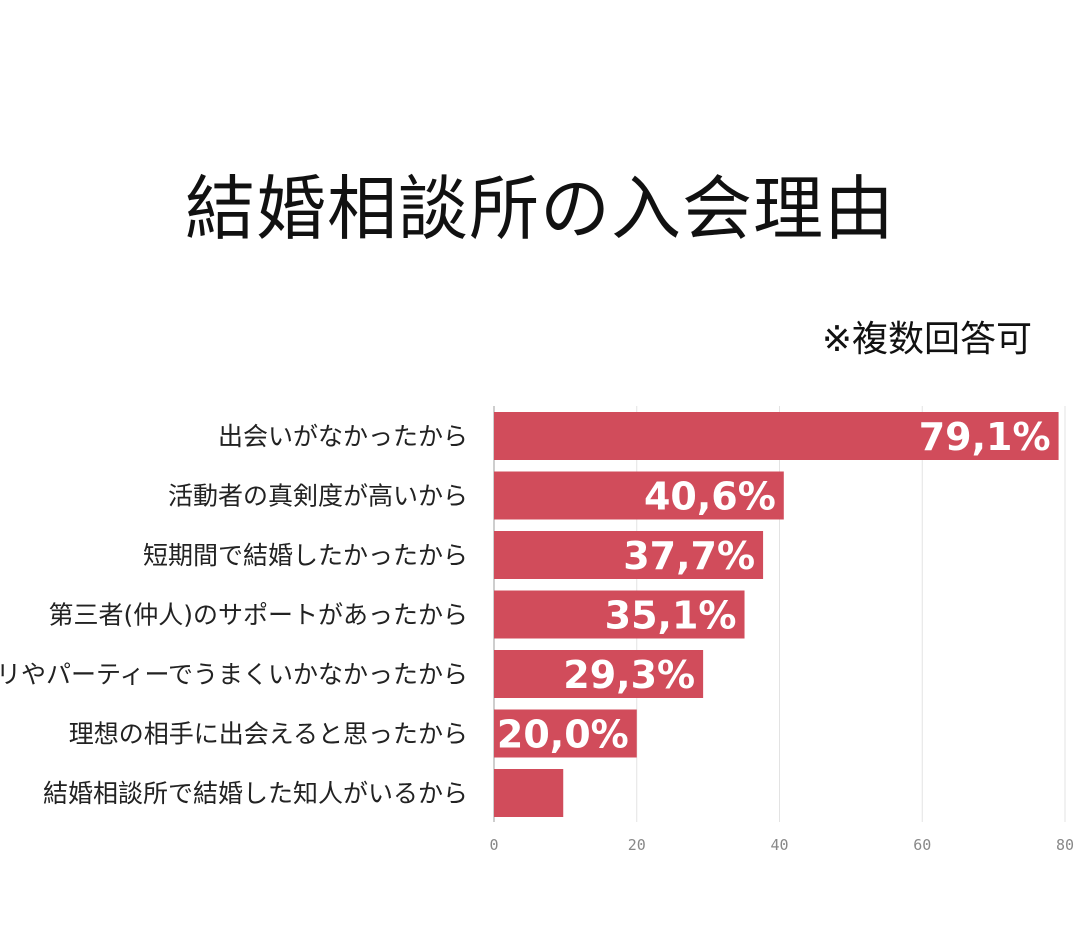 The image size is (1080, 943). What do you see at coordinates (629, 675) in the screenshot?
I see `data-label: 29,3%` at bounding box center [629, 675].